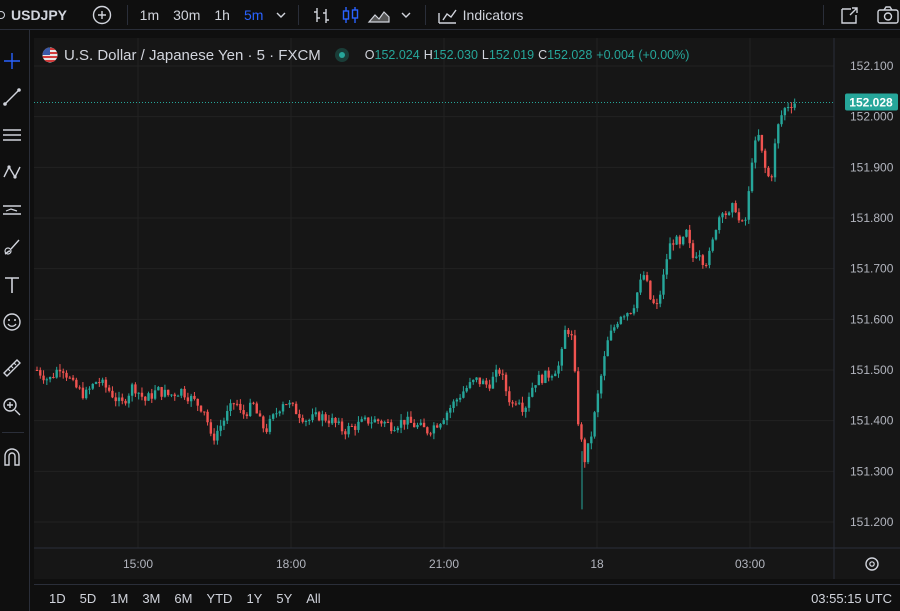  I want to click on bar-chart-type-icon, so click(322, 15).